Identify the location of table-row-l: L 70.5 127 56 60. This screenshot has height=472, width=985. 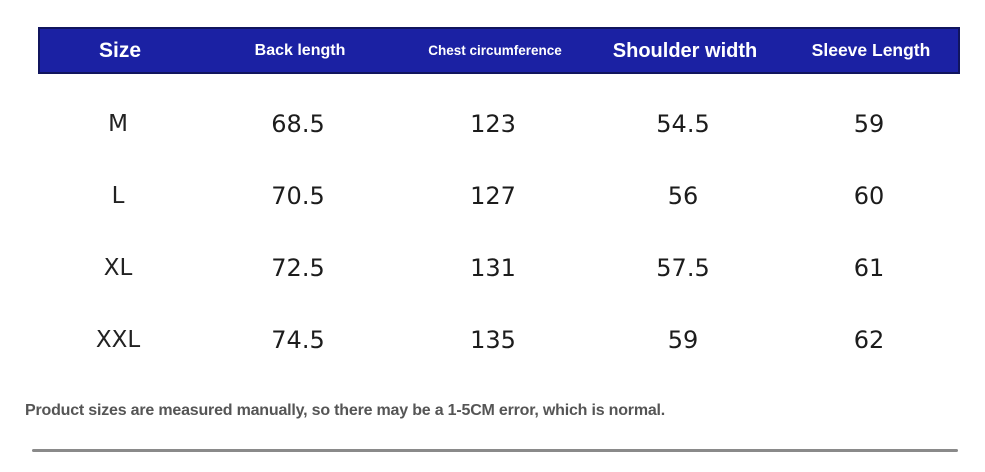
(499, 196).